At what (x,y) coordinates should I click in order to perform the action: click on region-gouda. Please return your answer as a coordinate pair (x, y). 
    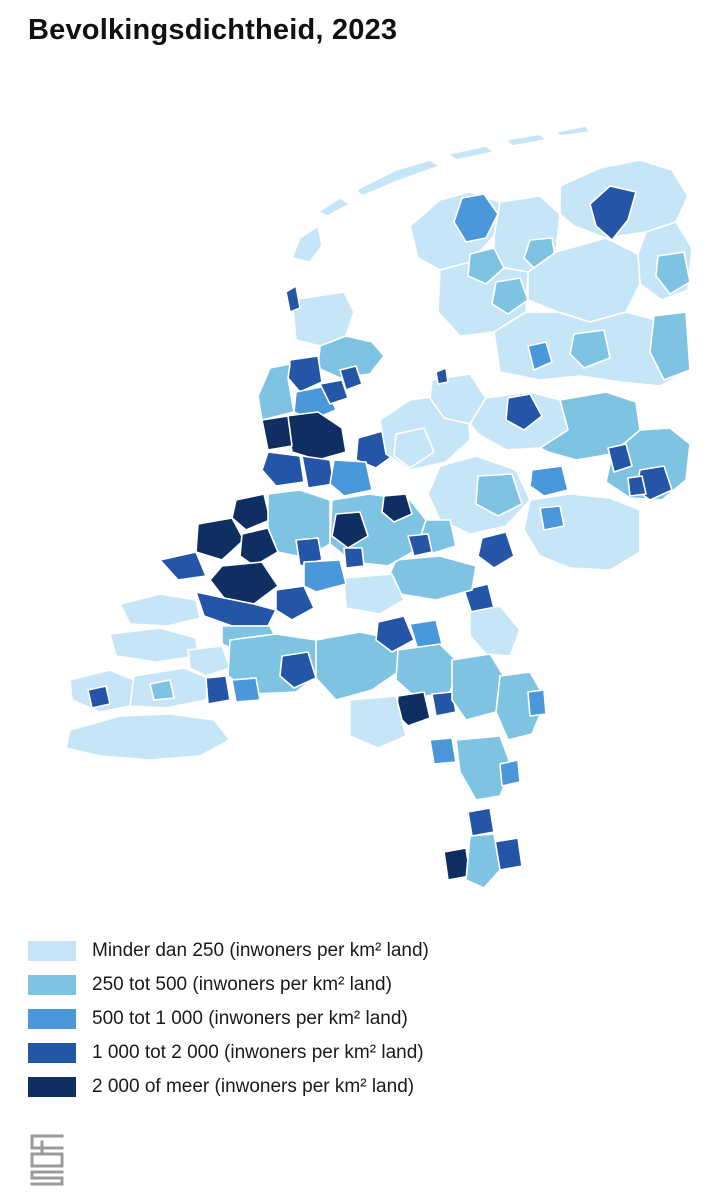
    Looking at the image, I should click on (309, 552).